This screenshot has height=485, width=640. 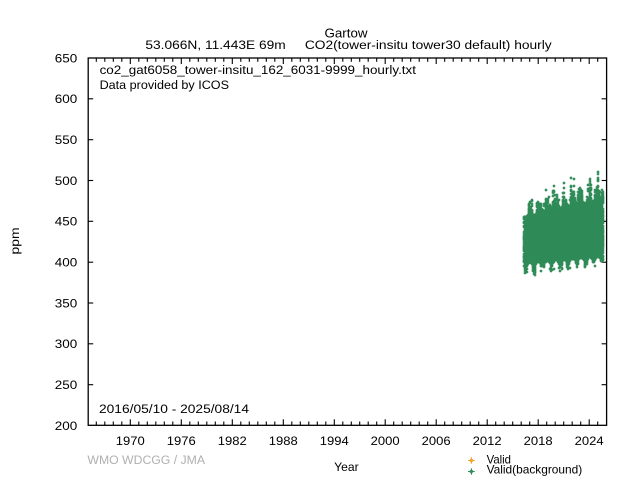 What do you see at coordinates (66, 181) in the screenshot?
I see `svg-text: 500` at bounding box center [66, 181].